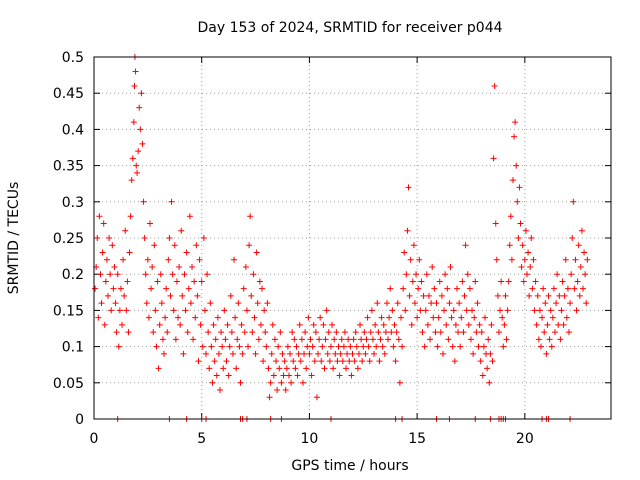  I want to click on y-tick-label: 0.4, so click(73, 130).